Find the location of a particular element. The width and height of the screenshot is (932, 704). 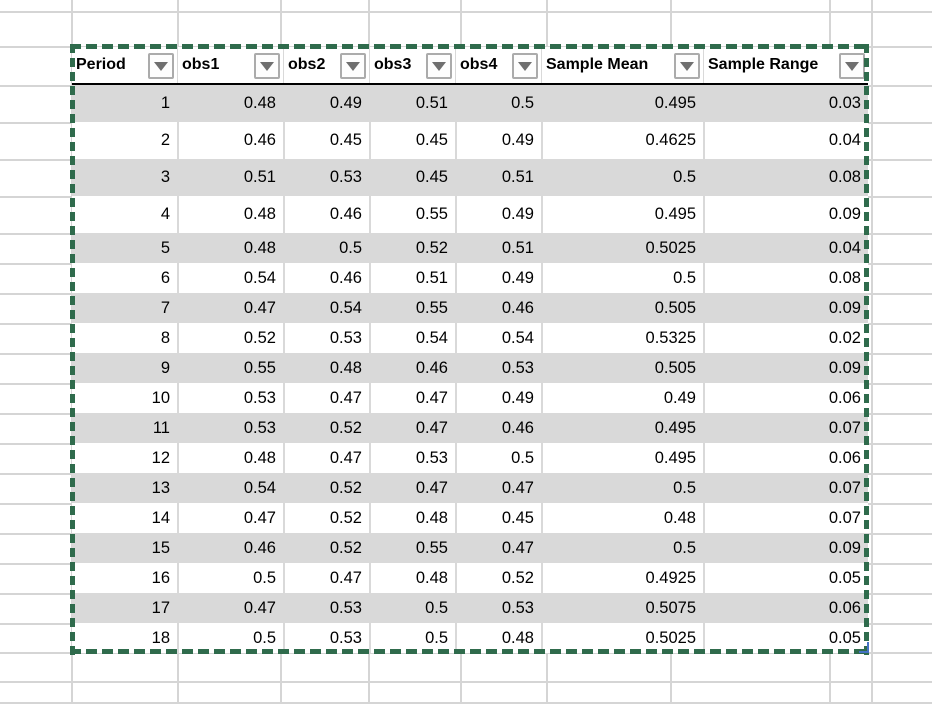

cell-period: 12 is located at coordinates (160, 457).